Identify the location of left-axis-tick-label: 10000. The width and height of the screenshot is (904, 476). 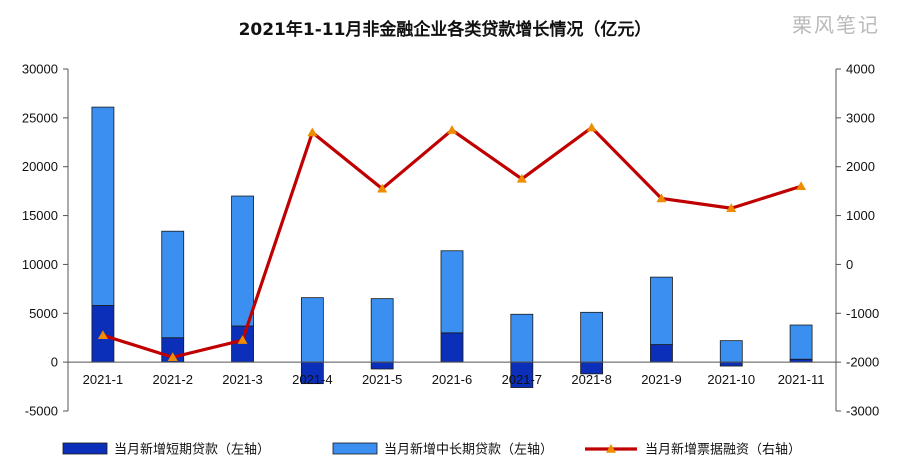
(40, 264).